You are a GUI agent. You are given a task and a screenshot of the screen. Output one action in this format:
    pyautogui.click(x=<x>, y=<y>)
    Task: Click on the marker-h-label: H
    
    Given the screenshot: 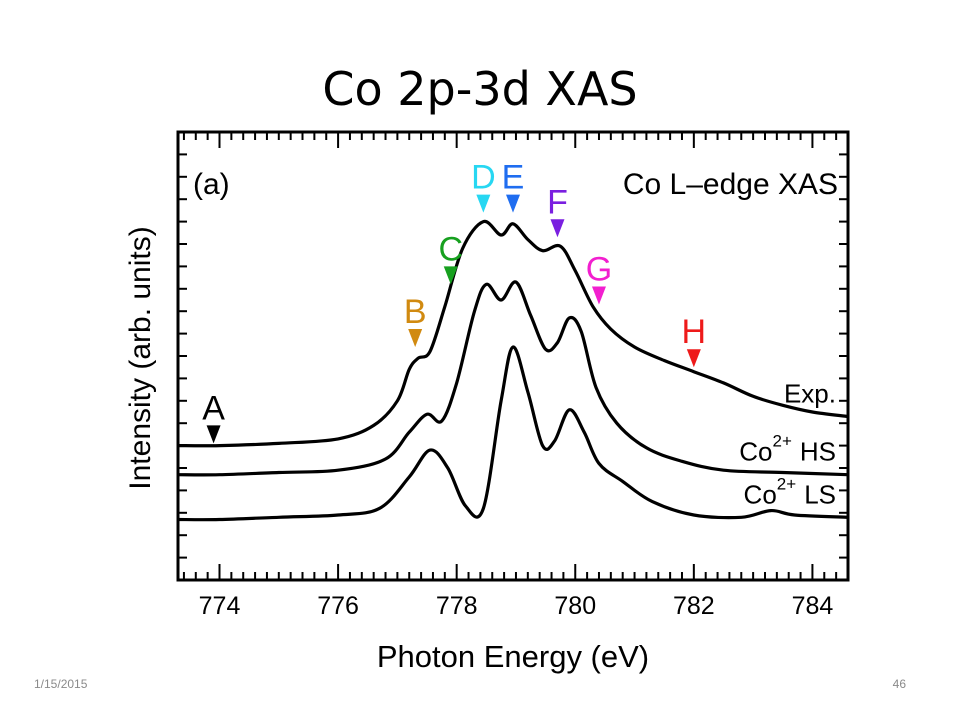 What is the action you would take?
    pyautogui.click(x=694, y=332)
    